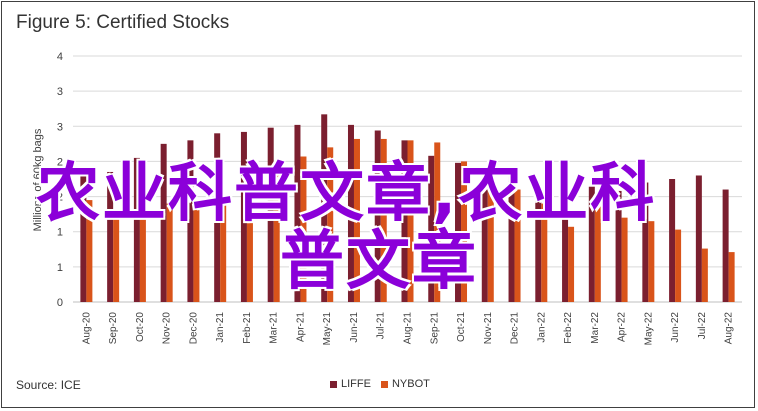 Image resolution: width=758 pixels, height=411 pixels. Describe the element at coordinates (193, 328) in the screenshot. I see `x-tick-label-4: Dec-20` at that location.